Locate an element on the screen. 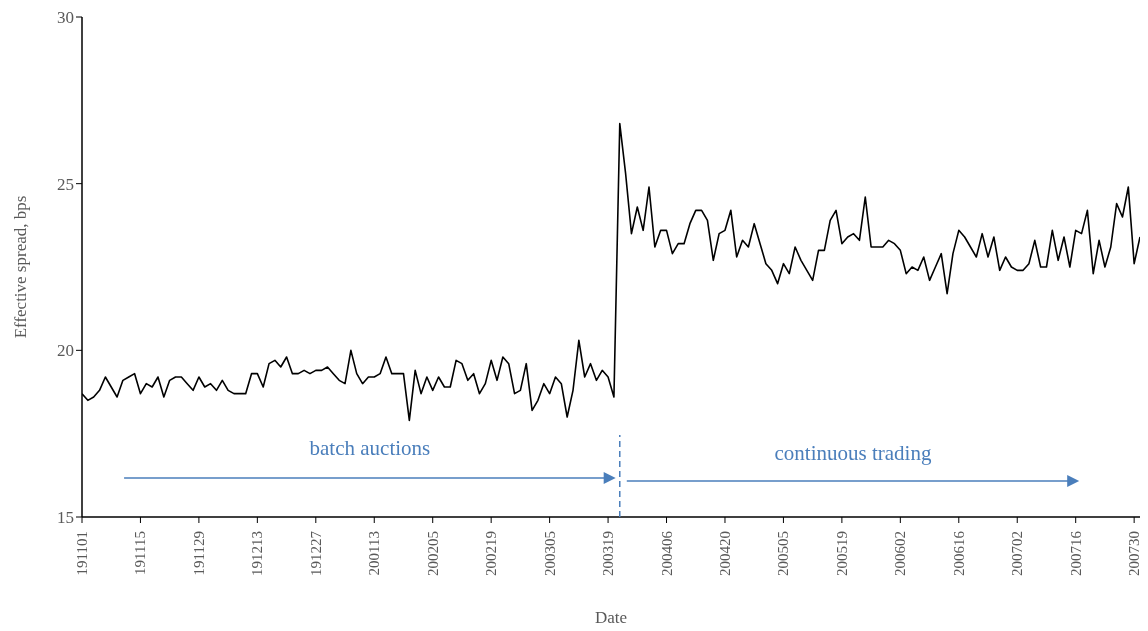 The width and height of the screenshot is (1148, 631). x-tick-label: 200716 is located at coordinates (1075, 553).